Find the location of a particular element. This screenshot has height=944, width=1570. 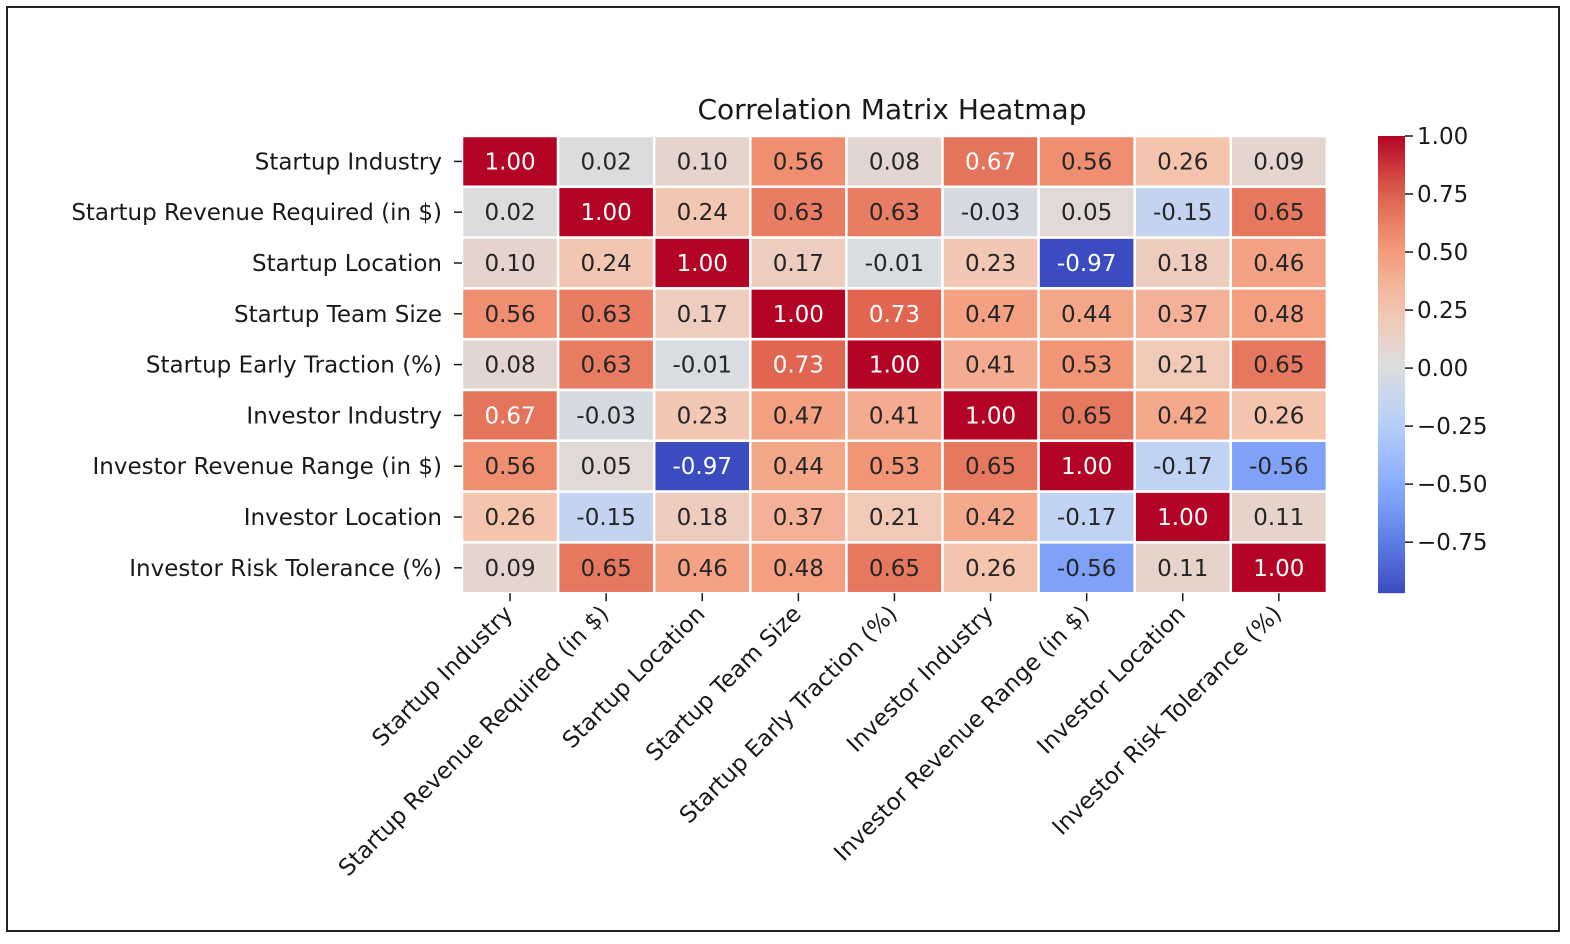

colorbar-gradient is located at coordinates (1391, 365).